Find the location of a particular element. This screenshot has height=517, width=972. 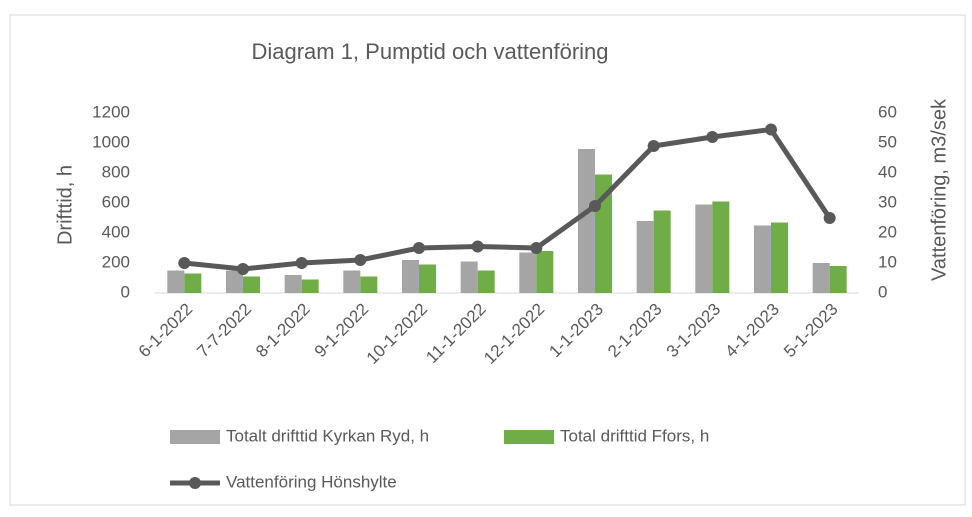

y2-tick-label: 60 is located at coordinates (887, 111).